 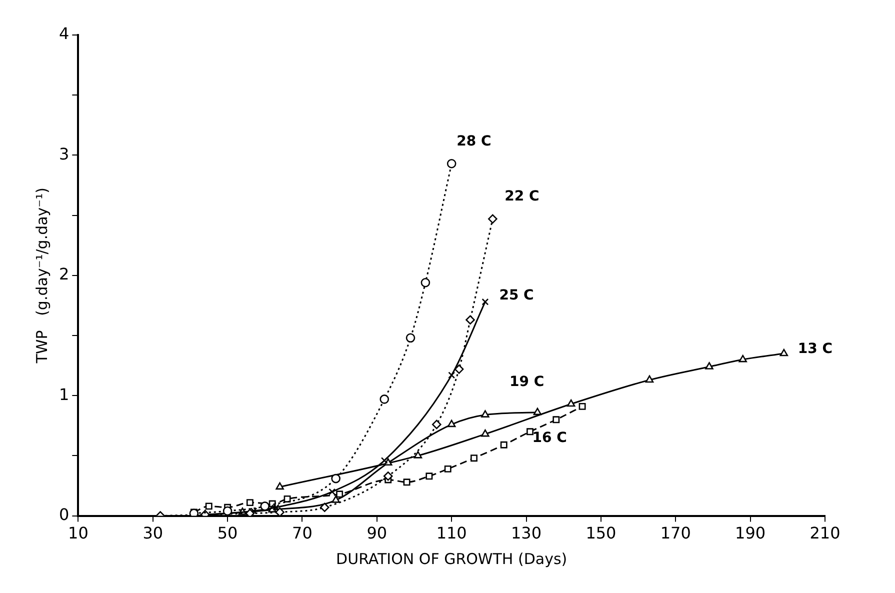 I want to click on x-tick-label: 90, so click(x=377, y=533).